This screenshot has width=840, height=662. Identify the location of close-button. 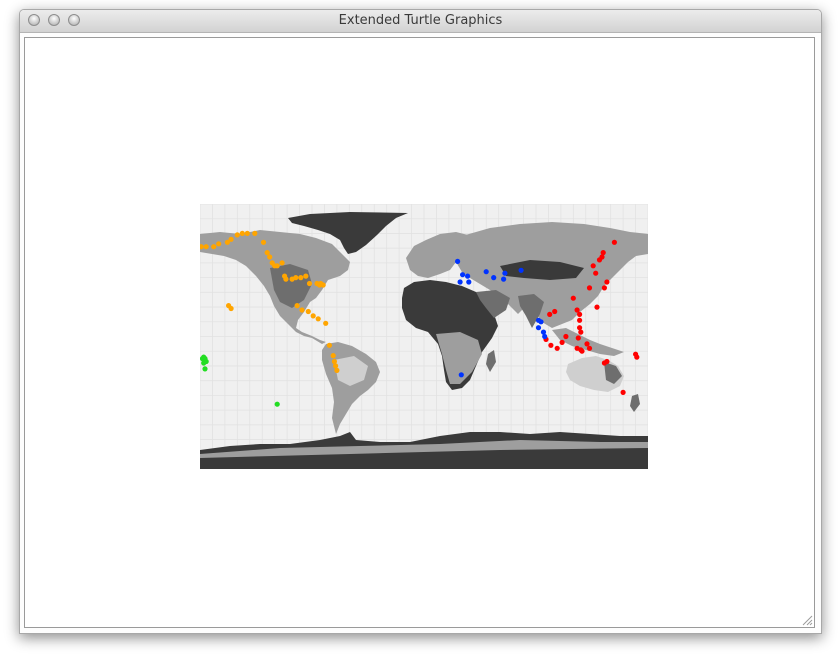
(34, 20).